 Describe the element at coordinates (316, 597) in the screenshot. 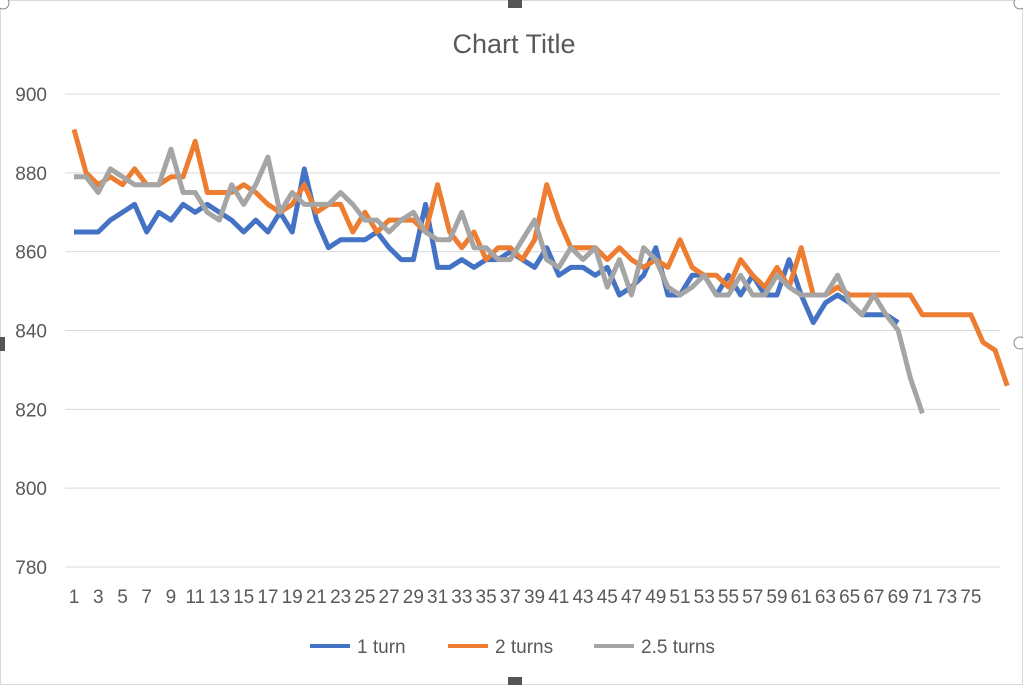

I see `x-tick-label: 21` at that location.